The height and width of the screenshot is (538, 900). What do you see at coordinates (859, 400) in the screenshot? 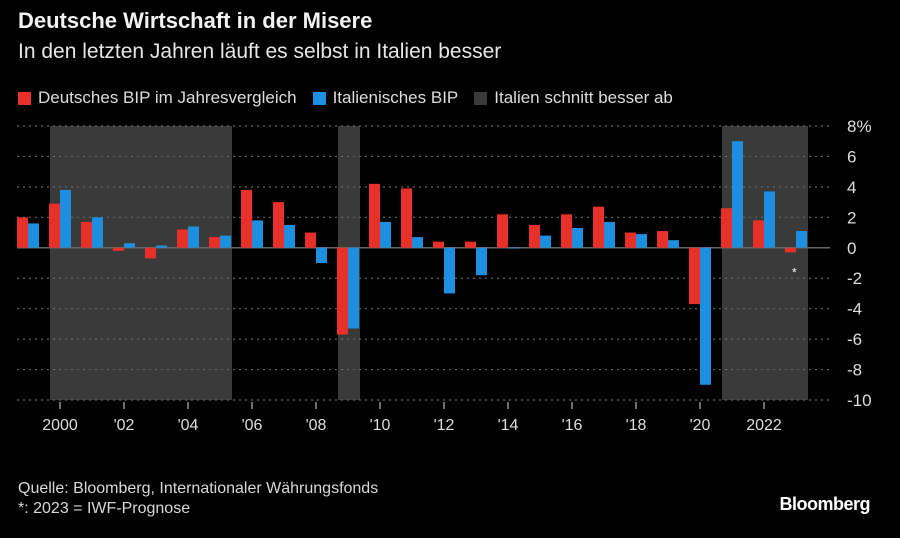
I see `y-tick-label: -10` at bounding box center [859, 400].